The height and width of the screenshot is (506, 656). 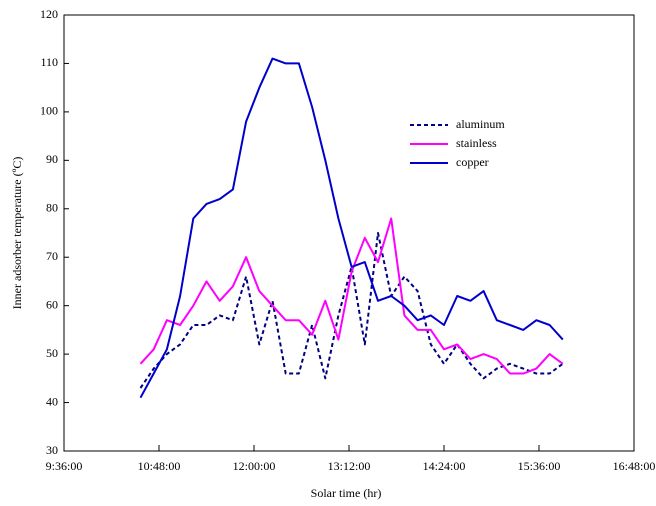 I want to click on legend-label: copper, so click(x=472, y=162).